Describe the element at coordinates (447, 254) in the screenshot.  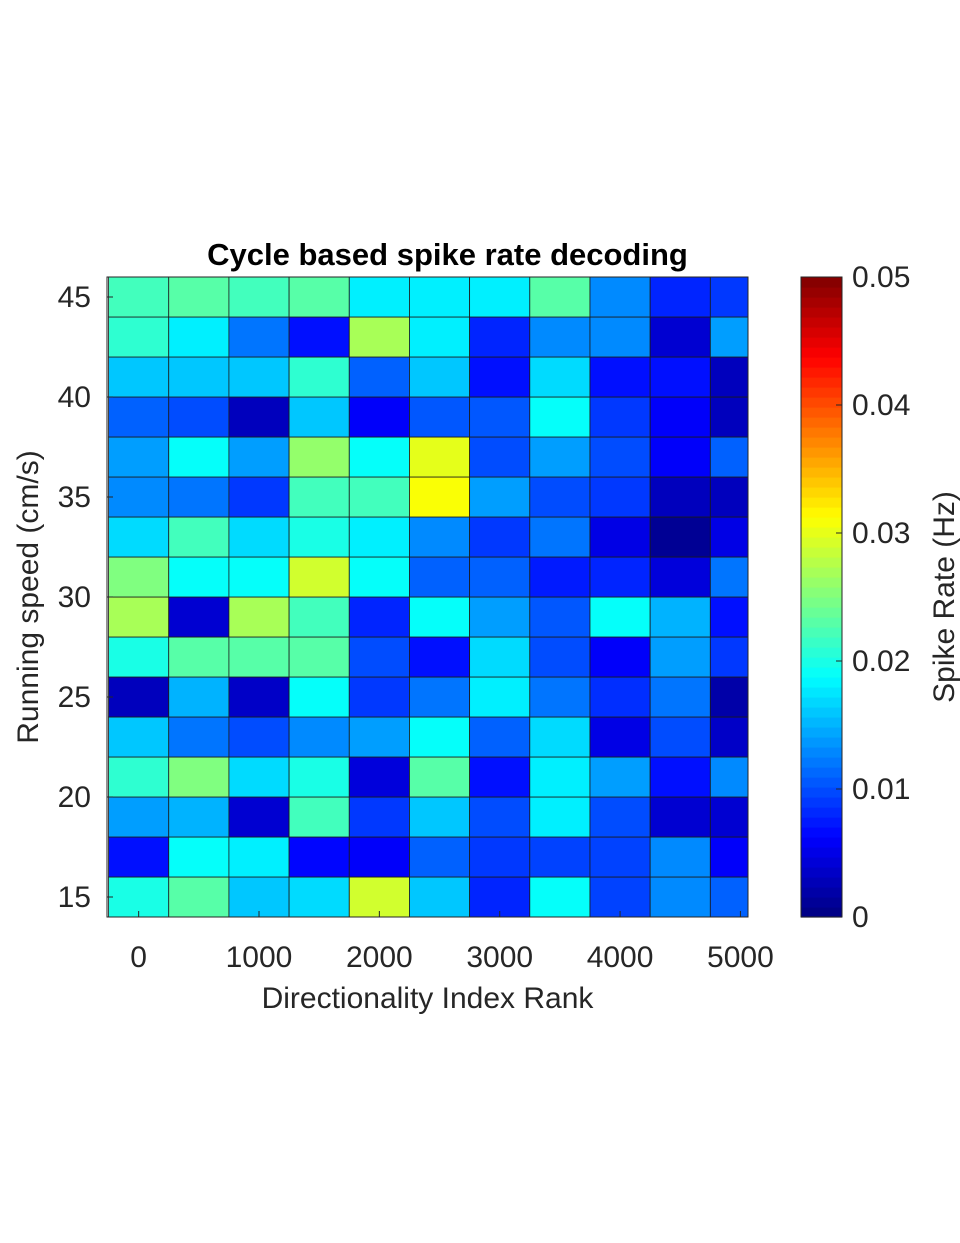
I see `chart-title: Cycle based spike rate decoding` at that location.